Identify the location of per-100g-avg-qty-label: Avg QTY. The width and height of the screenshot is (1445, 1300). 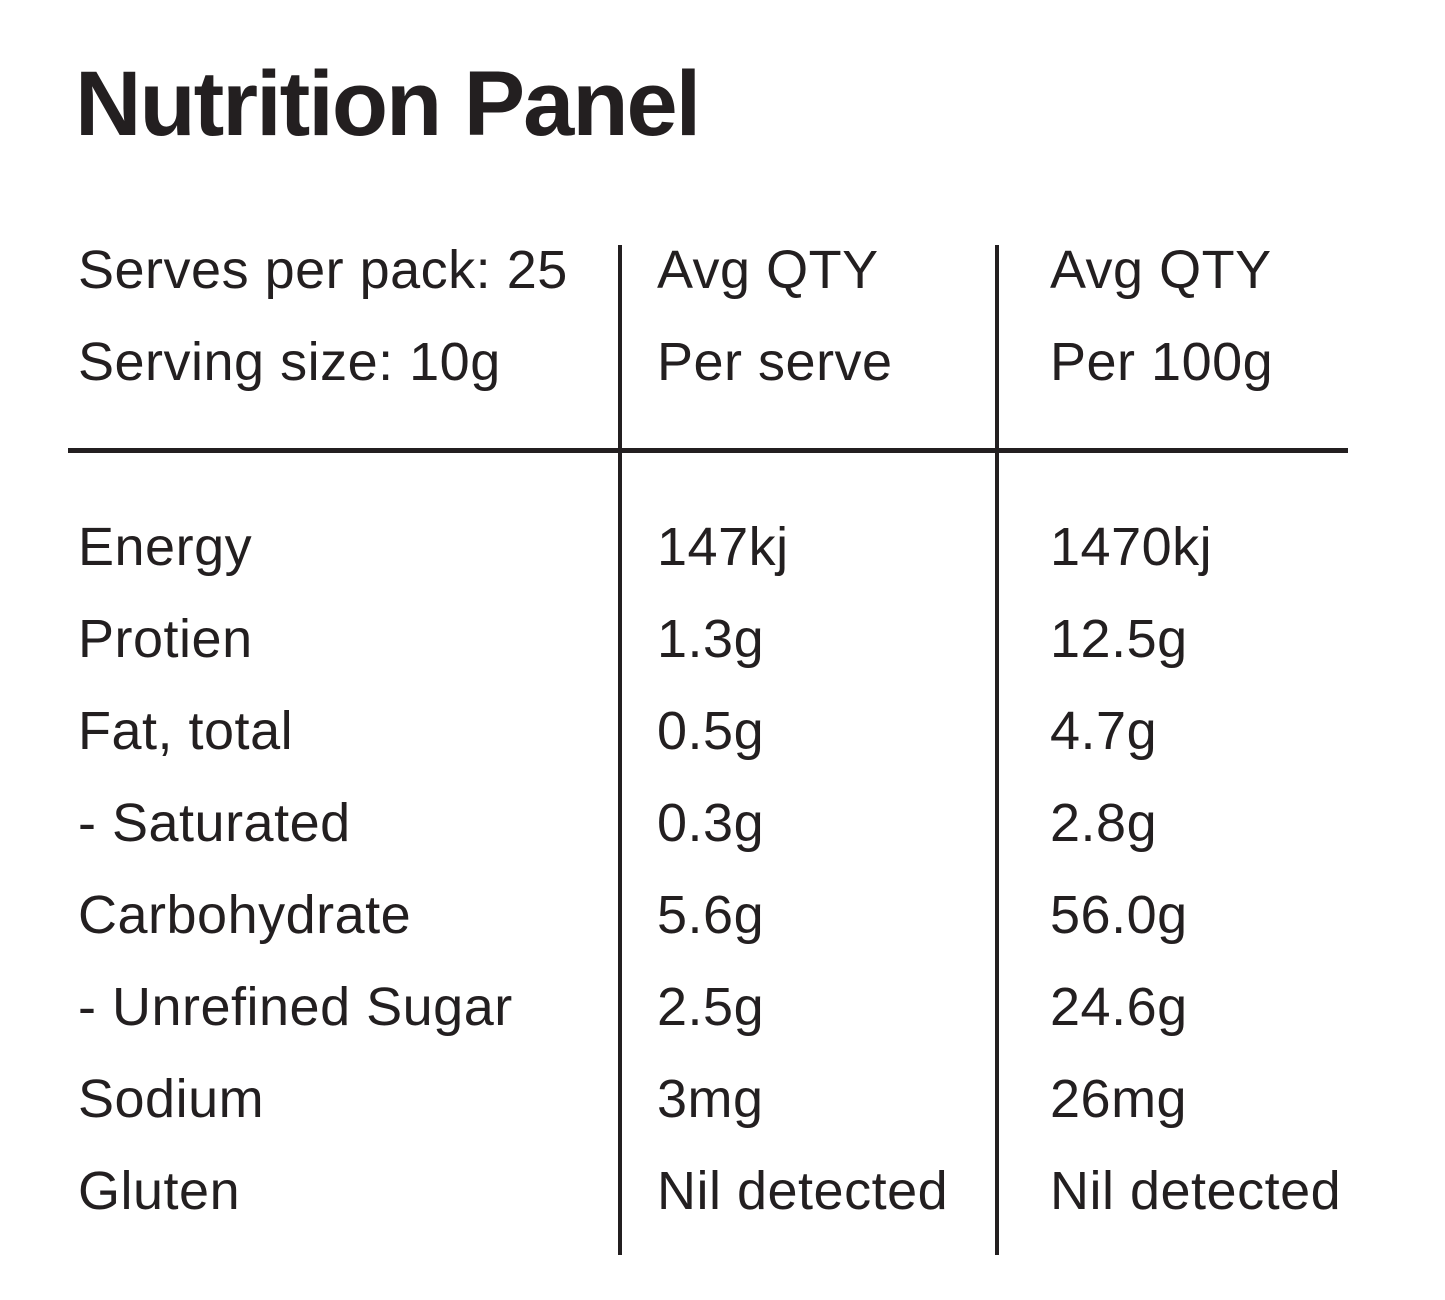
(1161, 270).